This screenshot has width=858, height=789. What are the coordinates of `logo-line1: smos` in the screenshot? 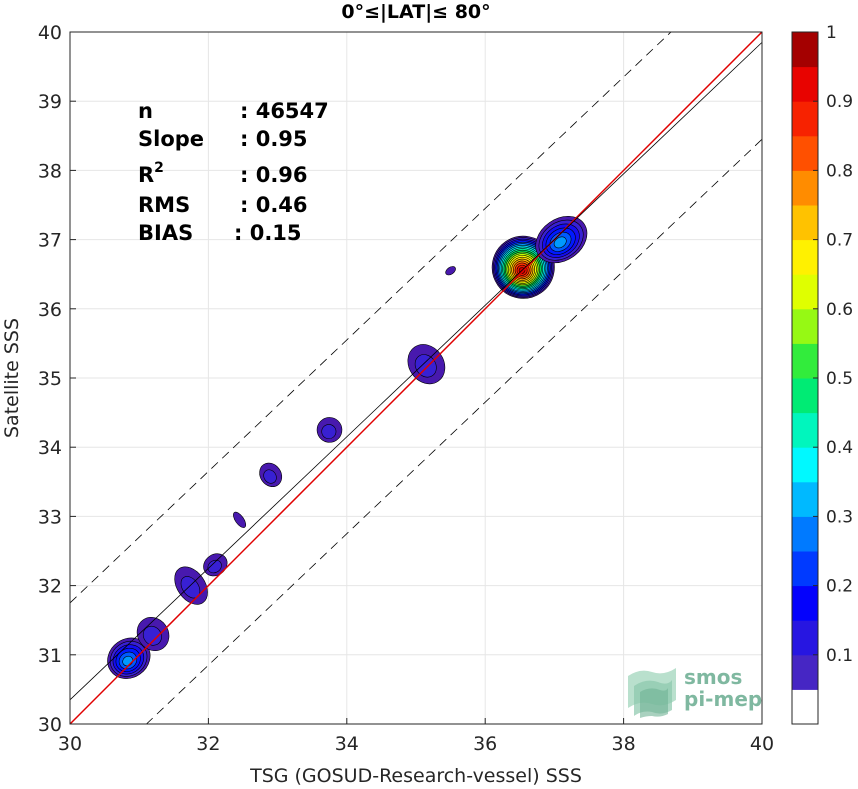 It's located at (713, 677).